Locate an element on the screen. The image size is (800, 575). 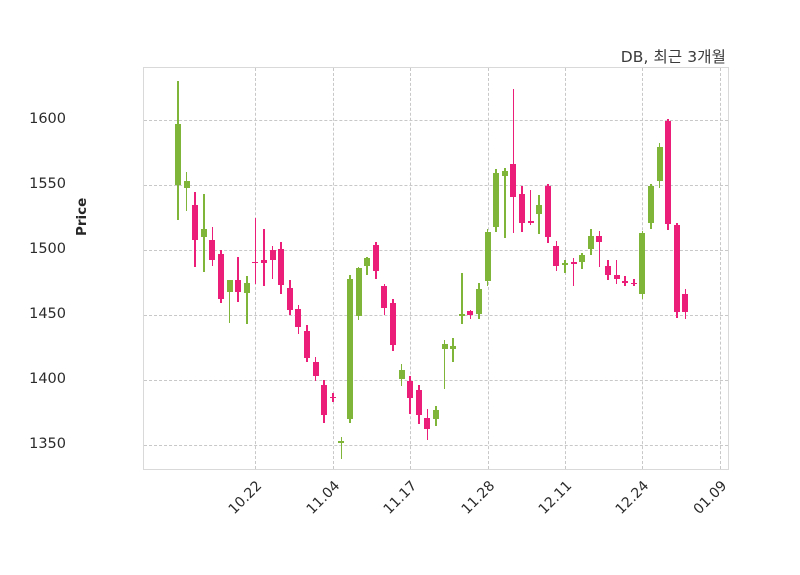
y-axis-label: Price is located at coordinates (82, 216).